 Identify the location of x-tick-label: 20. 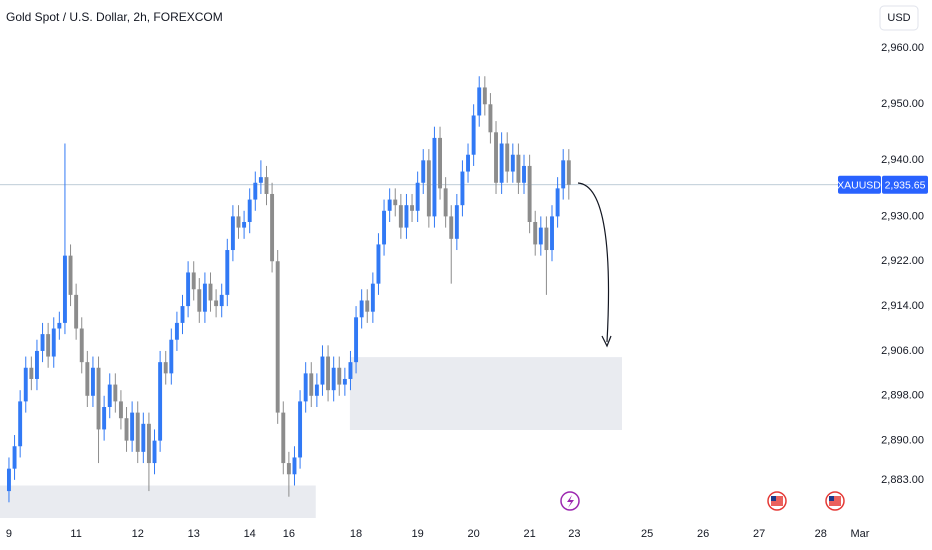
(474, 534).